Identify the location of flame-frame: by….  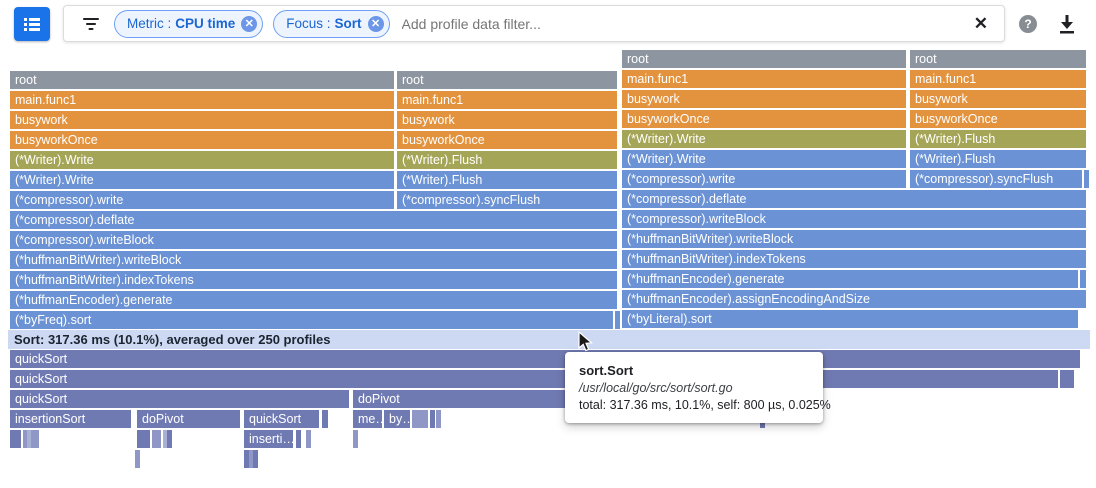
(397, 419).